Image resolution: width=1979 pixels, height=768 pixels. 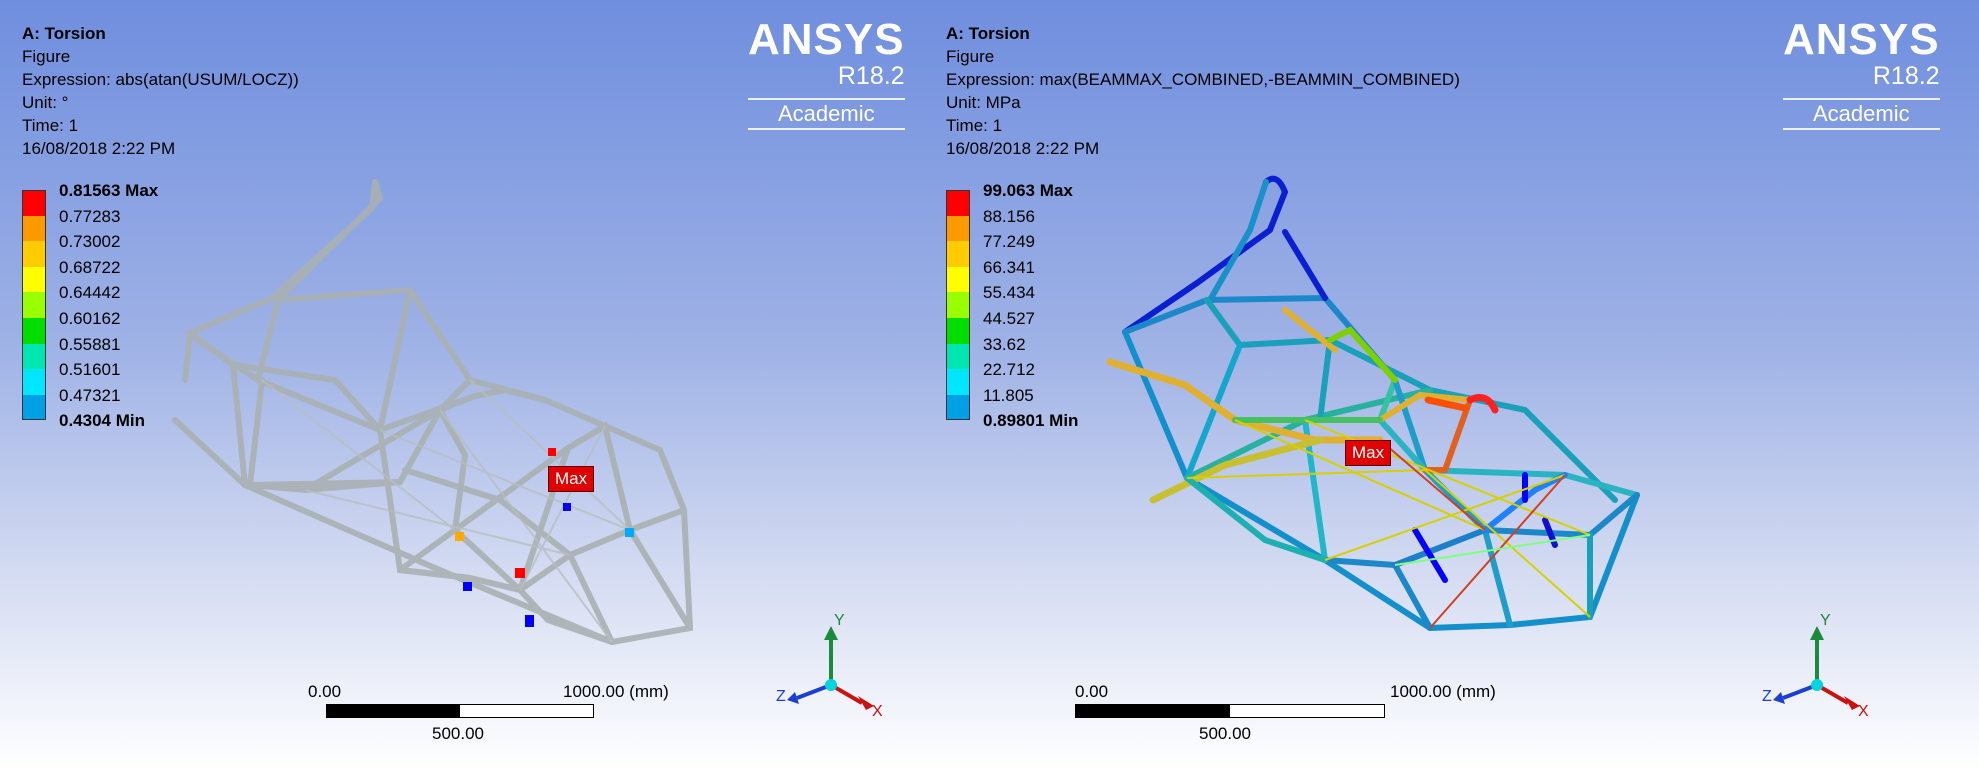 I want to click on left-result-title: A: Torsion, so click(x=64, y=33).